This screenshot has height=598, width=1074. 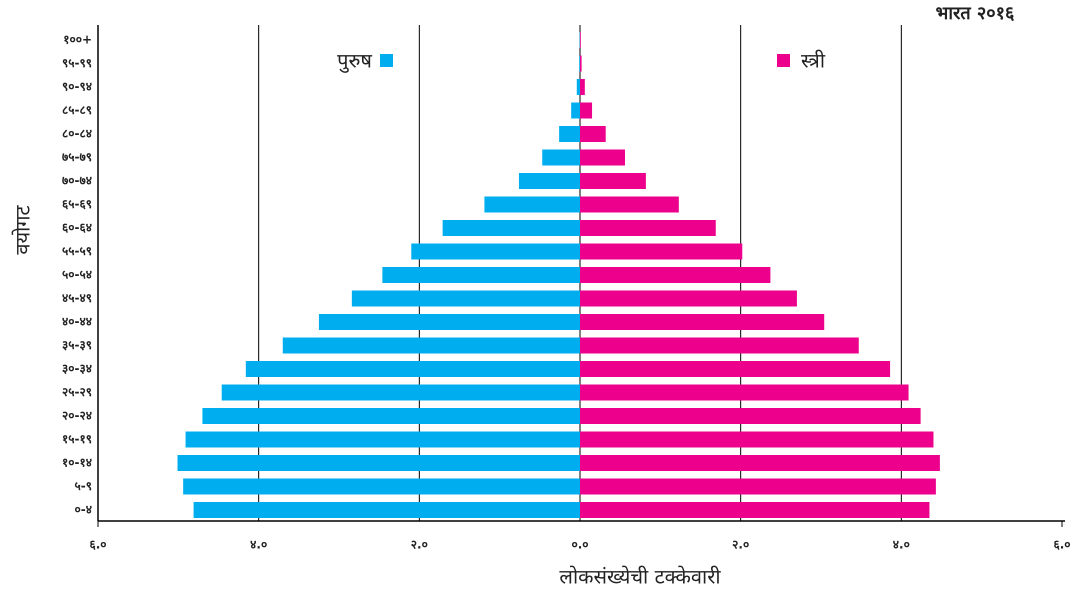 I want to click on y-tick-label: १००+, so click(x=77, y=40).